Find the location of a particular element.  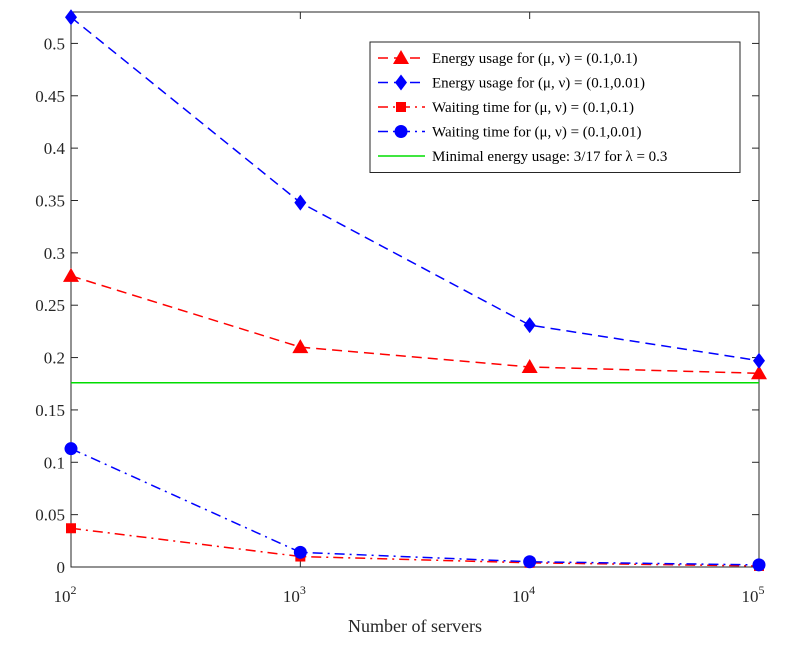

legend-entry: Minimal energy usage: 3/17 for λ = 0.3 is located at coordinates (522, 157).